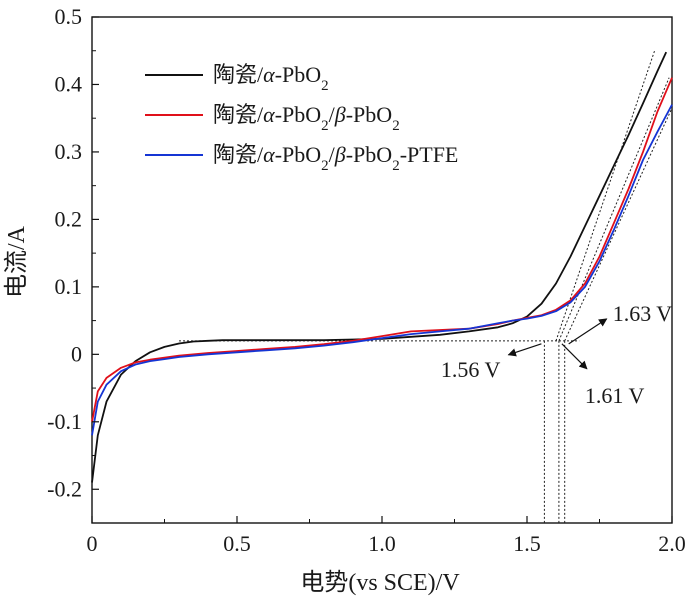 The width and height of the screenshot is (700, 601). I want to click on y-tick-label: 0.2, so click(69, 218).